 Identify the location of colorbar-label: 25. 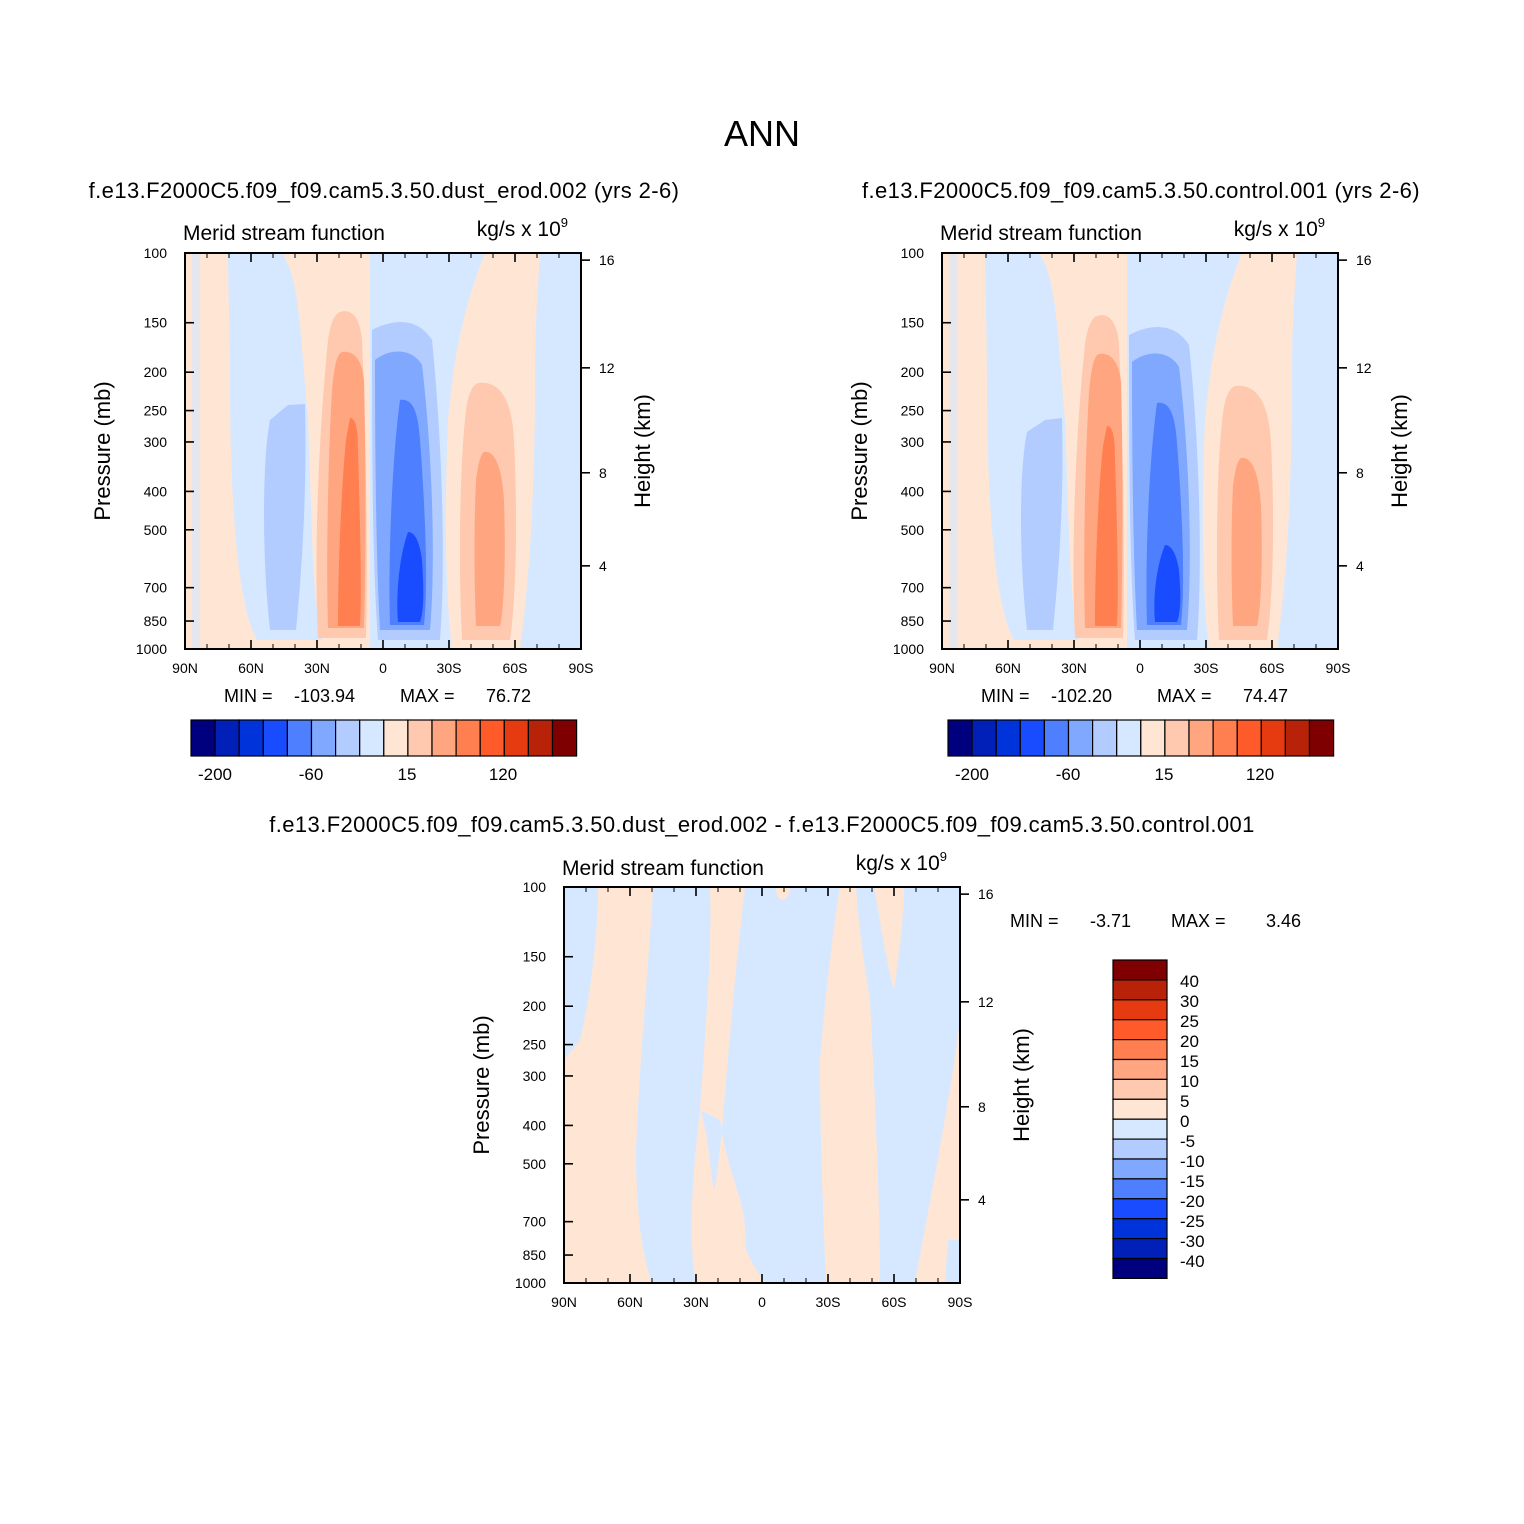
(1189, 1021).